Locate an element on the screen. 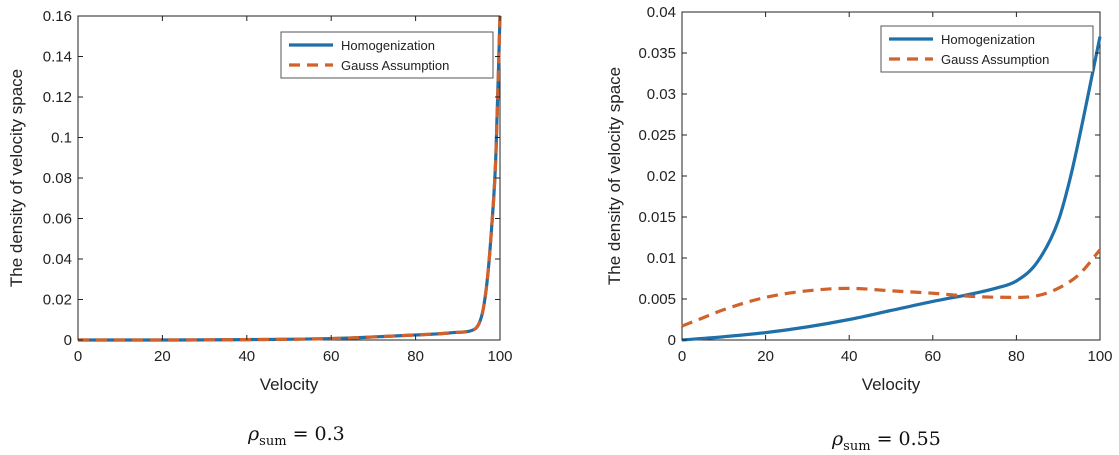  series-line-gauss-assumption is located at coordinates (891, 288).